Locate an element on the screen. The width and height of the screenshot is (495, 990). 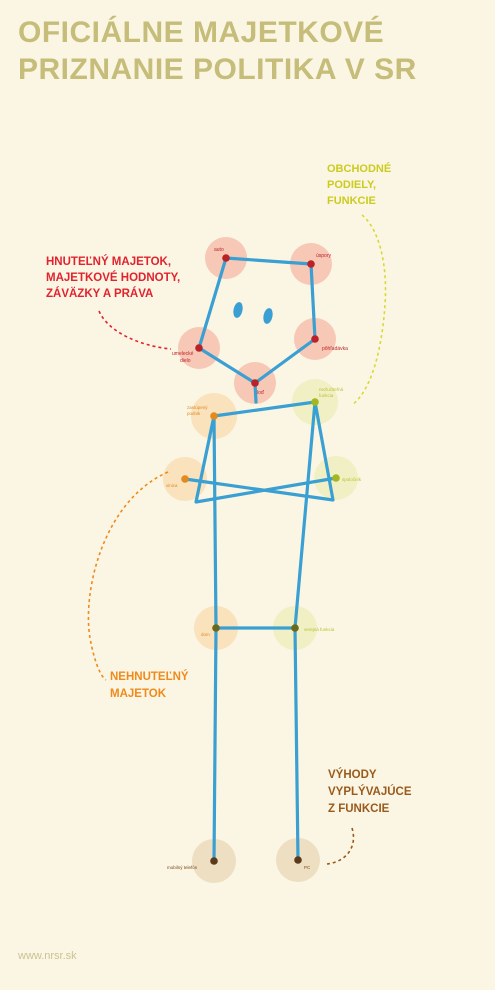
dot-pohladavka is located at coordinates (315, 339).